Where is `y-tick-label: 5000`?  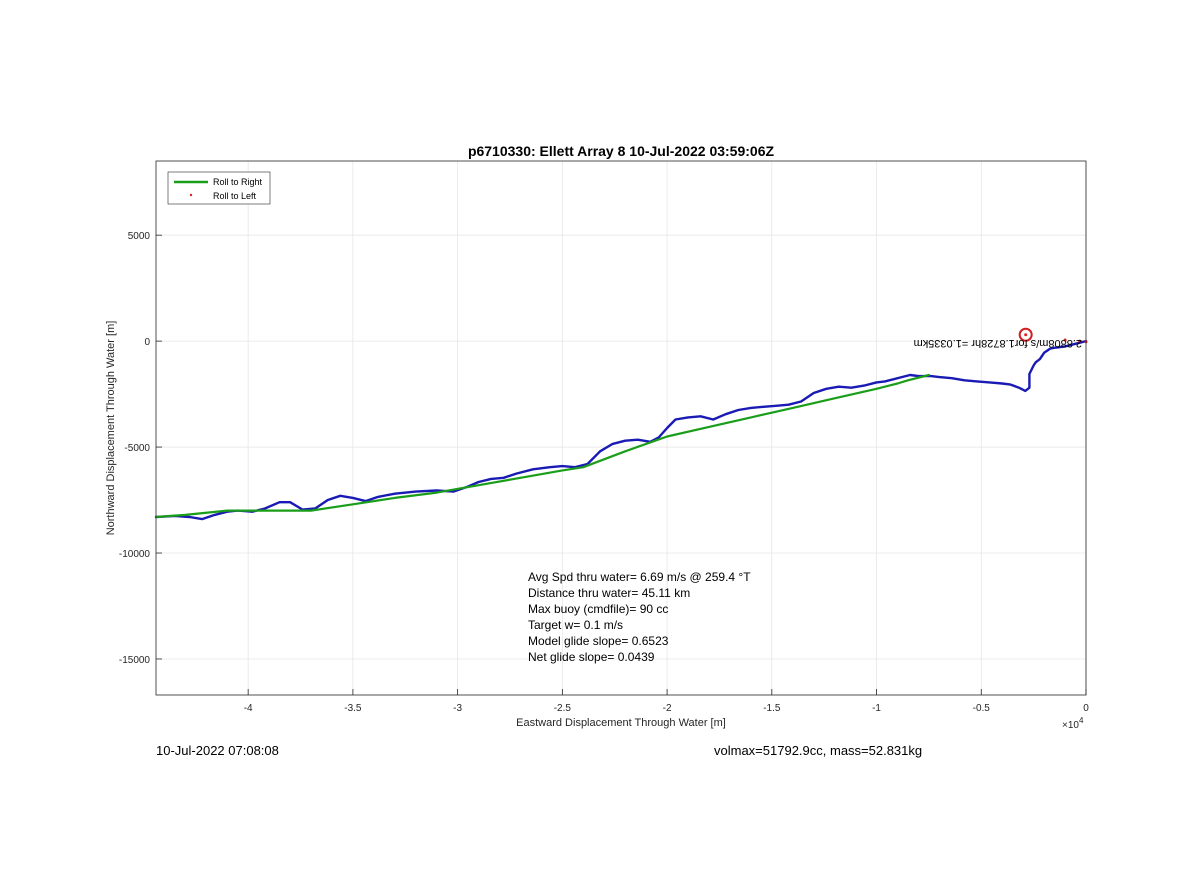
y-tick-label: 5000 is located at coordinates (139, 236).